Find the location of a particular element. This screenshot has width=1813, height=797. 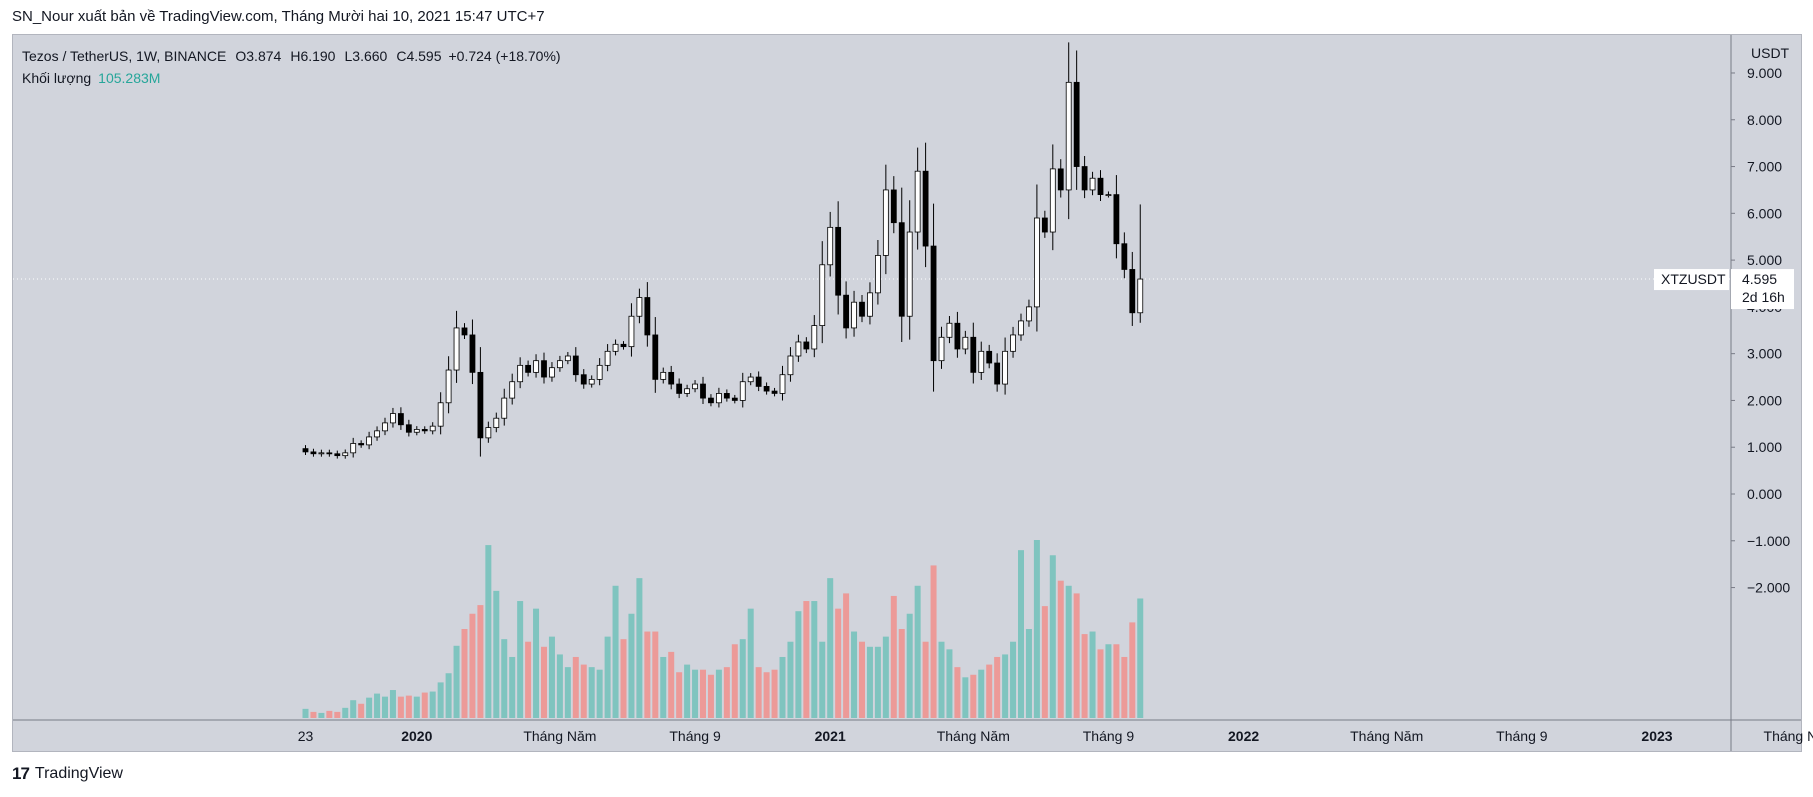

legend-l-label: L is located at coordinates (348, 56).